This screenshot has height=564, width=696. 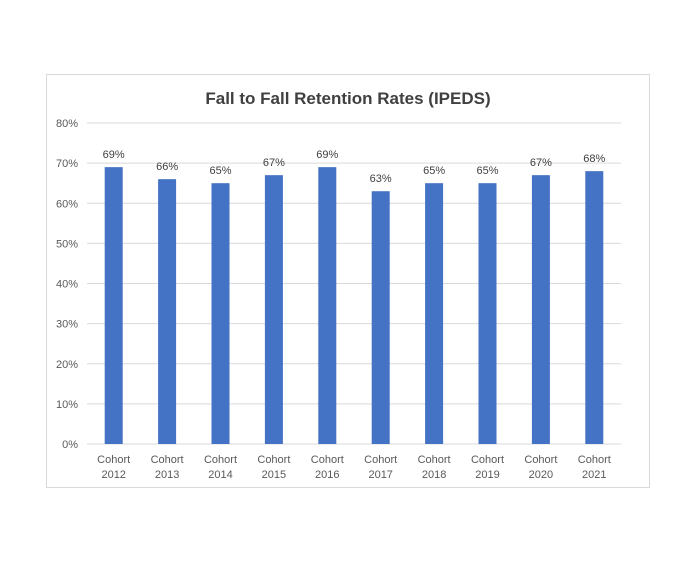 I want to click on y-tick-label: 0%, so click(x=70, y=445).